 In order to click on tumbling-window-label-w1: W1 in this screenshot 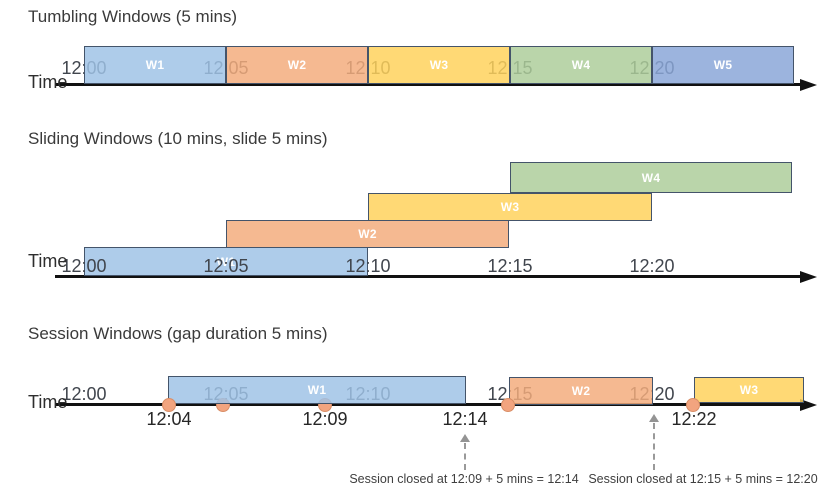, I will do `click(155, 65)`.